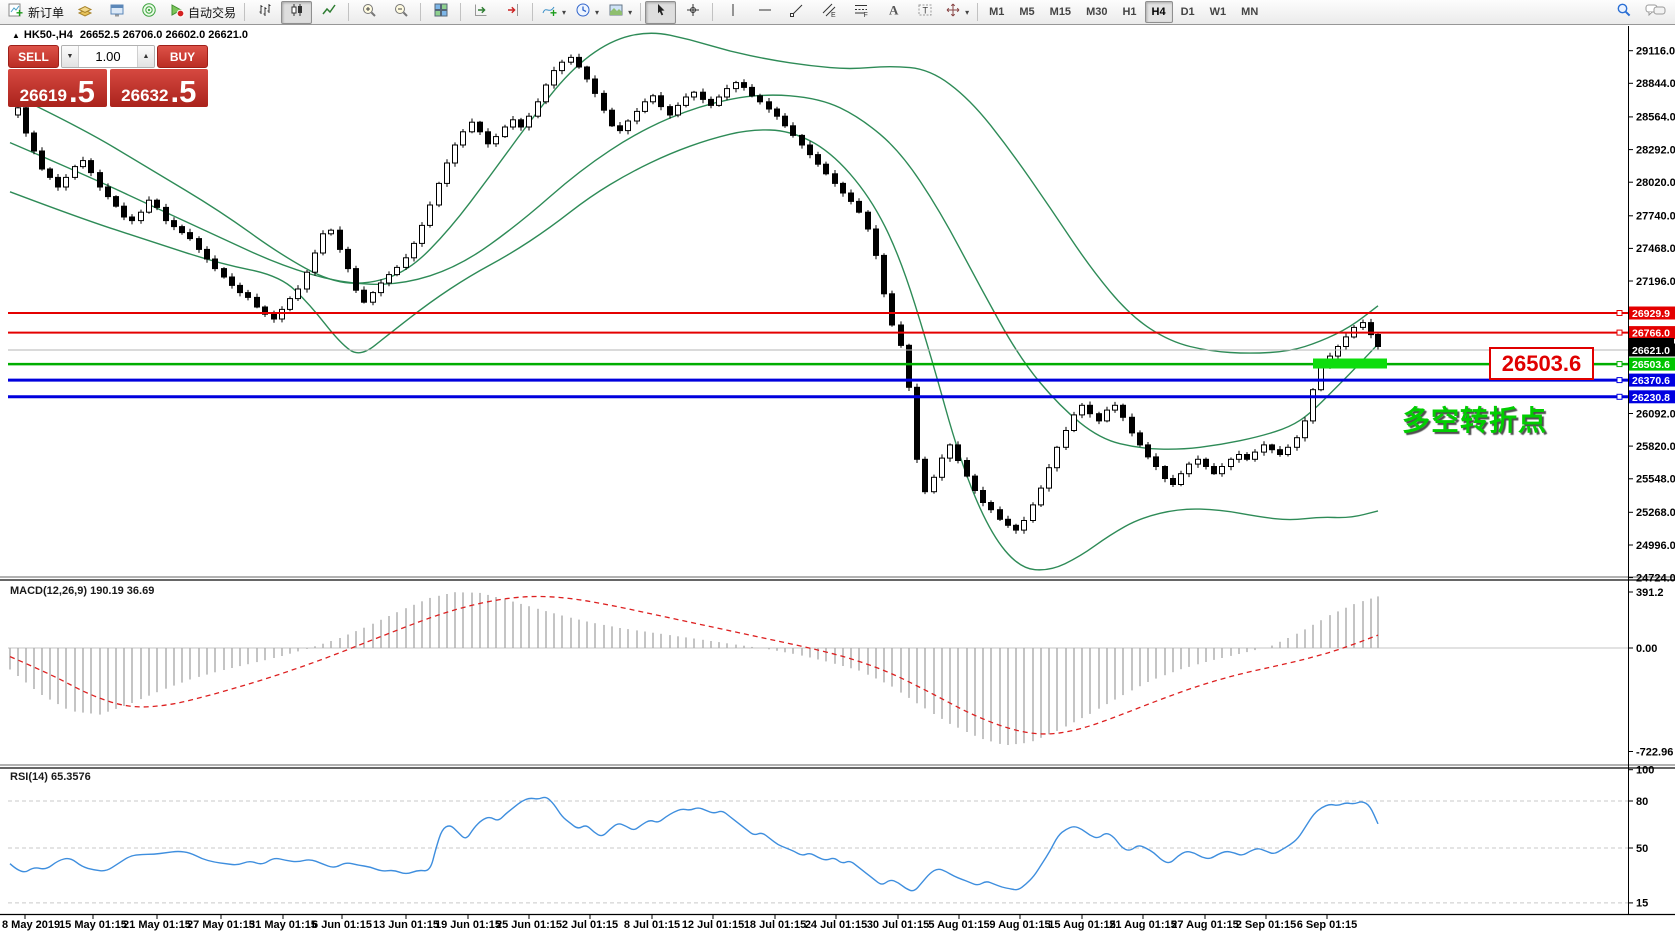  What do you see at coordinates (57, 88) in the screenshot?
I see `sell-price-panel: 26619.5` at bounding box center [57, 88].